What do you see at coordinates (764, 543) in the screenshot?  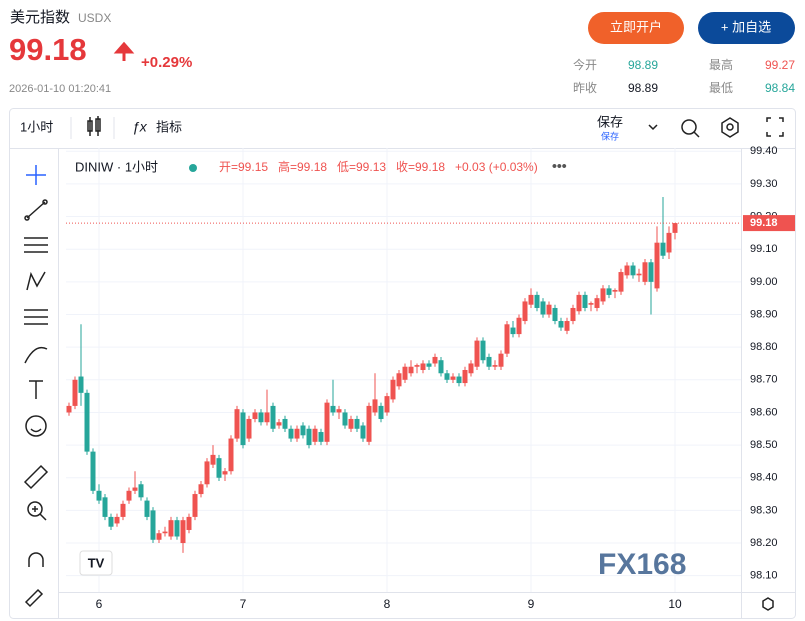 I see `y-tick-label: 98.20` at bounding box center [764, 543].